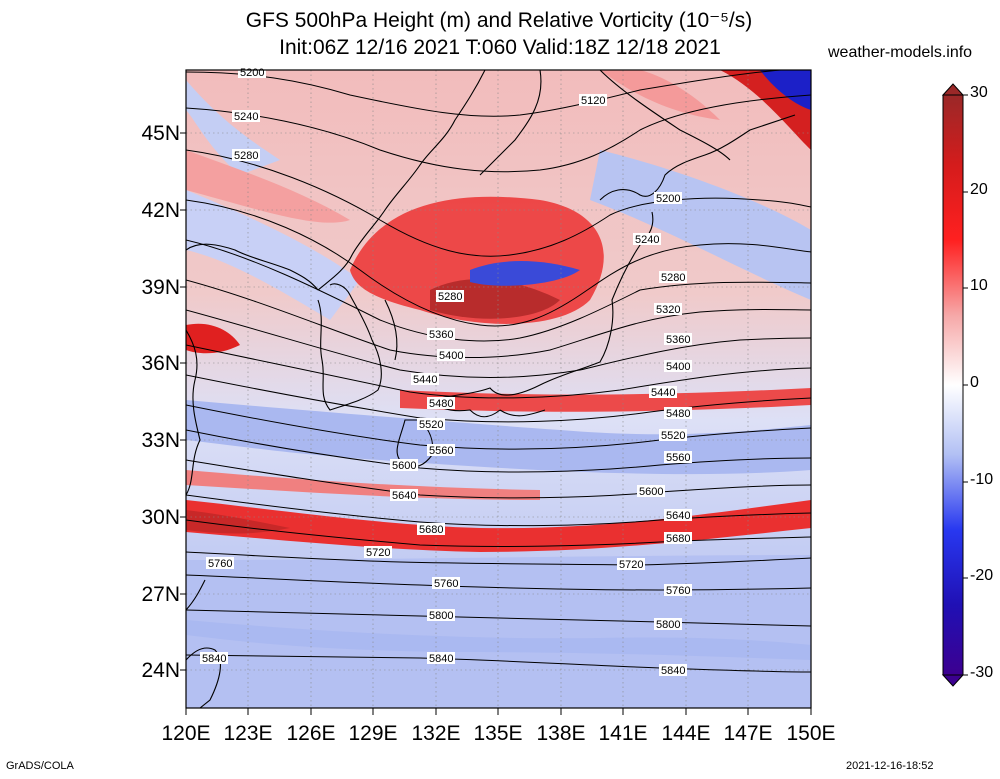 This screenshot has width=1000, height=779. What do you see at coordinates (40, 766) in the screenshot?
I see `footer-credit: GrADS/COLA` at bounding box center [40, 766].